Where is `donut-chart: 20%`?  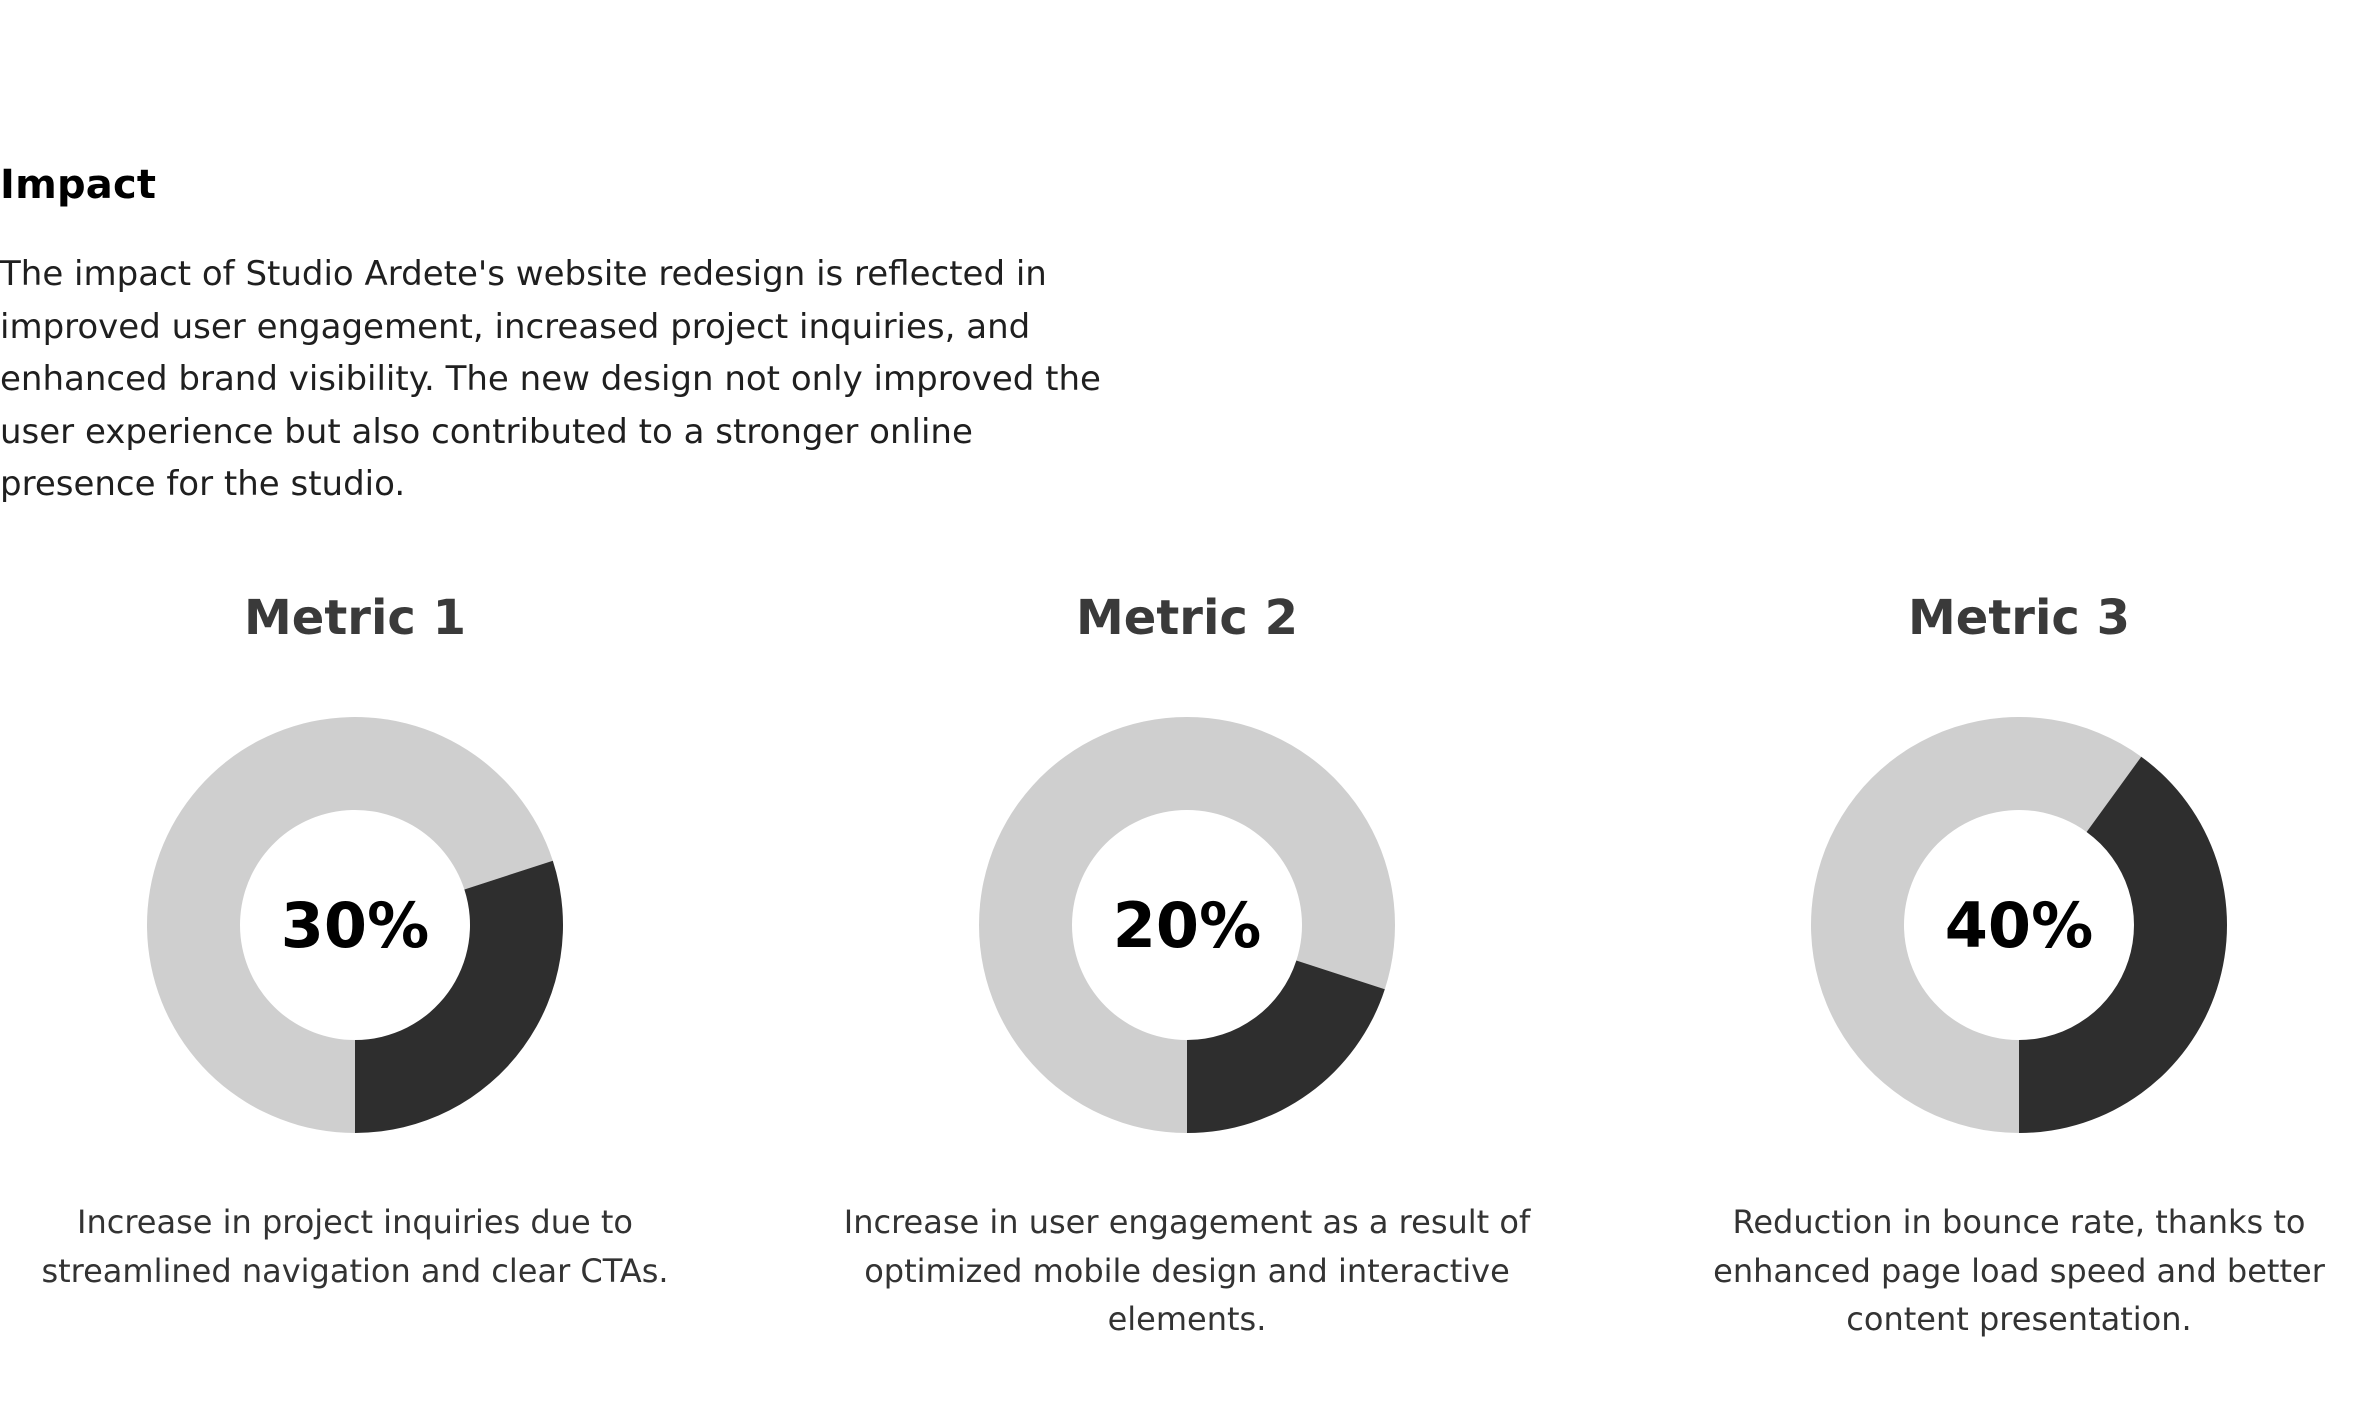 donut-chart: 20% is located at coordinates (1187, 925).